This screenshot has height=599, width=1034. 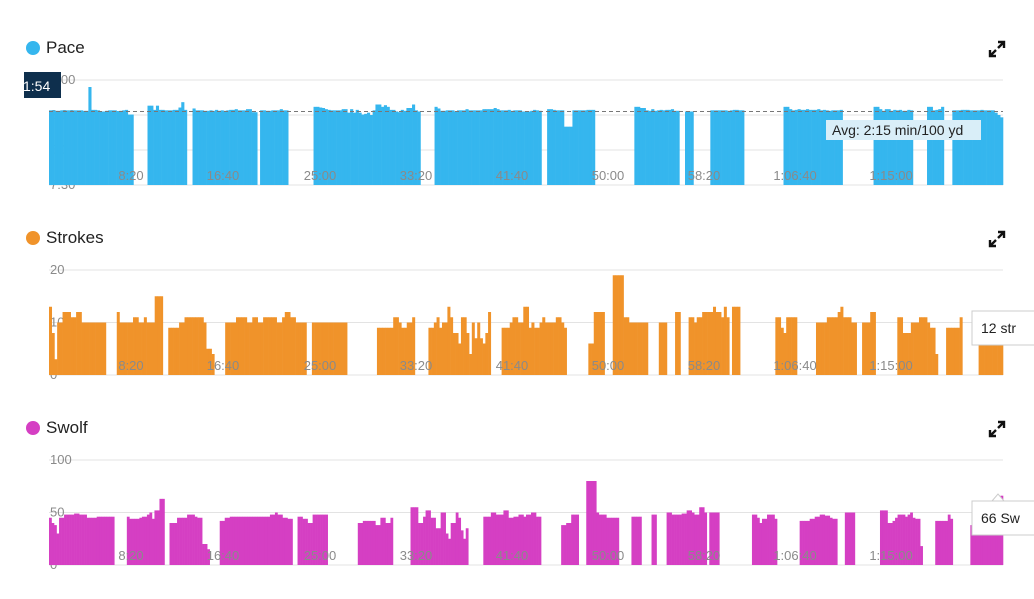 I want to click on swolf-x-tick-label: 1:06:40, so click(x=794, y=555).